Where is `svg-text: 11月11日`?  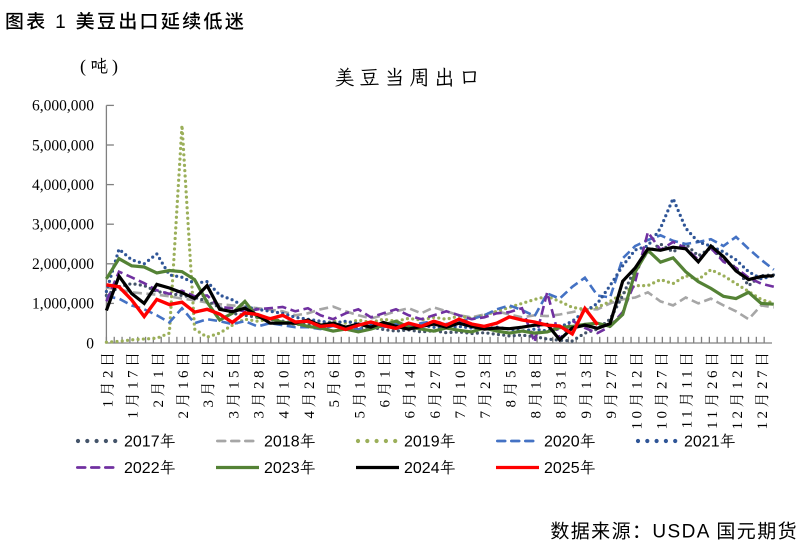
svg-text: 11月11日 is located at coordinates (687, 389).